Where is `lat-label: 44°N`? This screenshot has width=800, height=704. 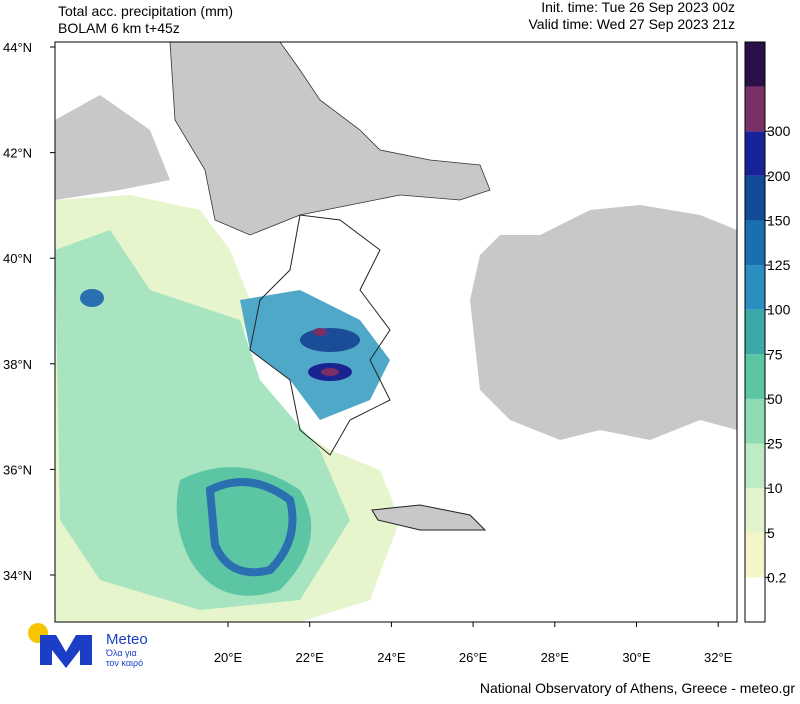 lat-label: 44°N is located at coordinates (17, 47).